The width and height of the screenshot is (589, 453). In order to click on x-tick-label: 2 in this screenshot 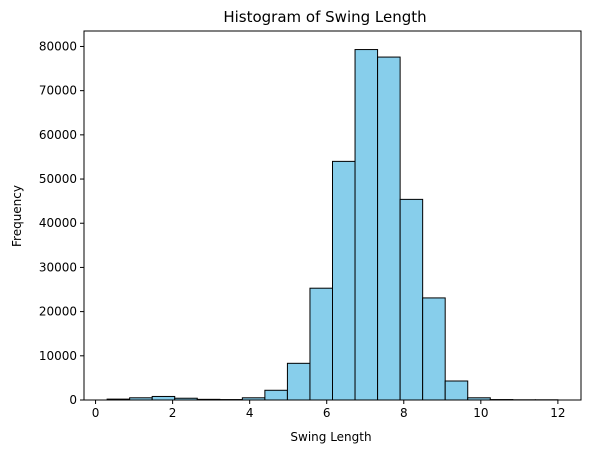, I will do `click(173, 413)`.